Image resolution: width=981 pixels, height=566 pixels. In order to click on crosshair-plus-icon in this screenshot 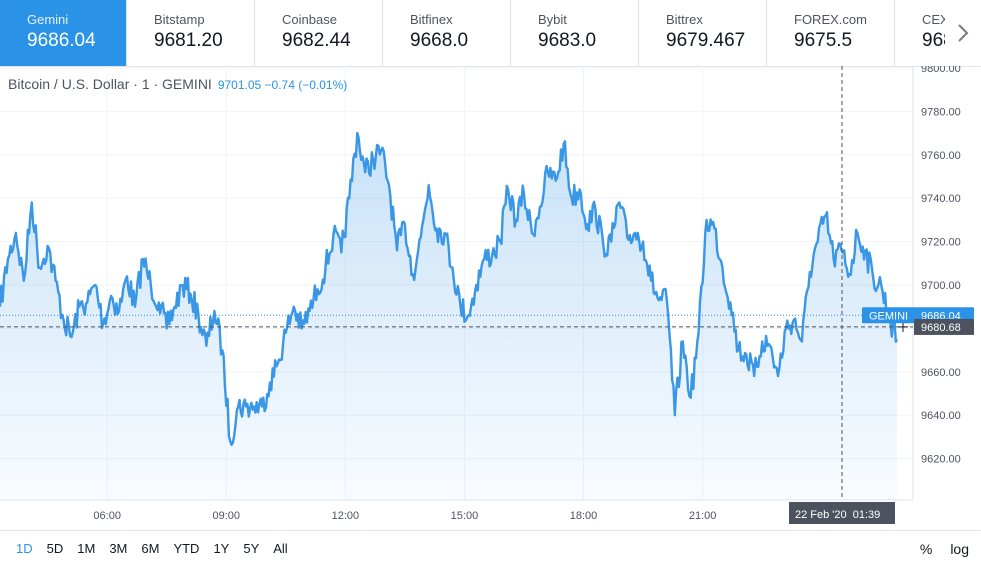, I will do `click(903, 326)`.